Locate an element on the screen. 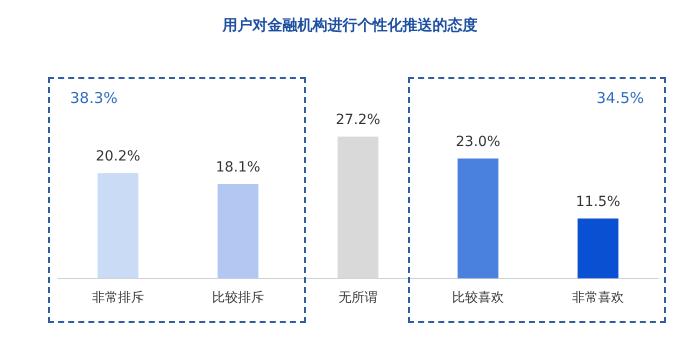 The image size is (700, 340). data-label: 27.2% is located at coordinates (358, 120).